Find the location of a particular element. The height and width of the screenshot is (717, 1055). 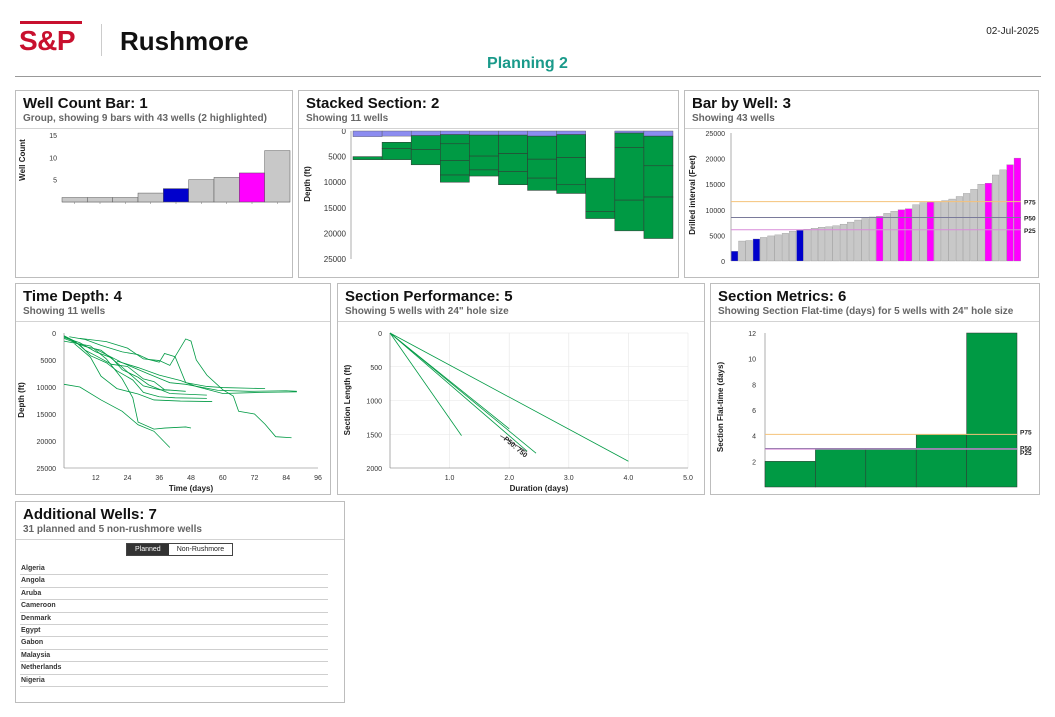

y-tick-label: 0 is located at coordinates (344, 132).